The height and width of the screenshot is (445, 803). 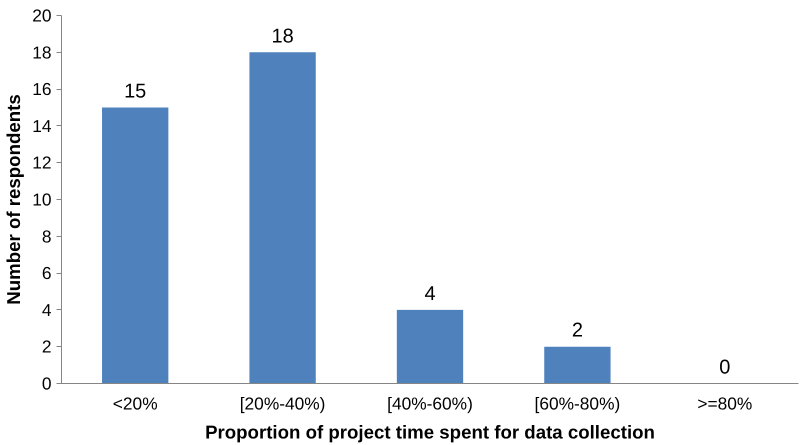 What do you see at coordinates (724, 367) in the screenshot?
I see `data-label: 0` at bounding box center [724, 367].